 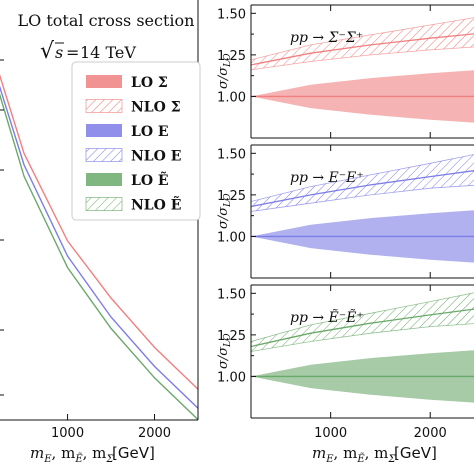 I want to click on sqrt-s-var: s, so click(x=59, y=52).